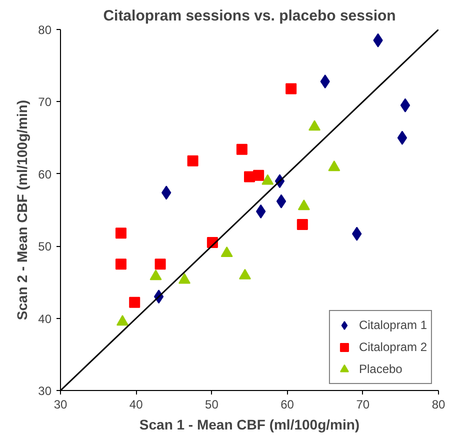  What do you see at coordinates (392, 347) in the screenshot?
I see `legend-label: Citalopram 2` at bounding box center [392, 347].